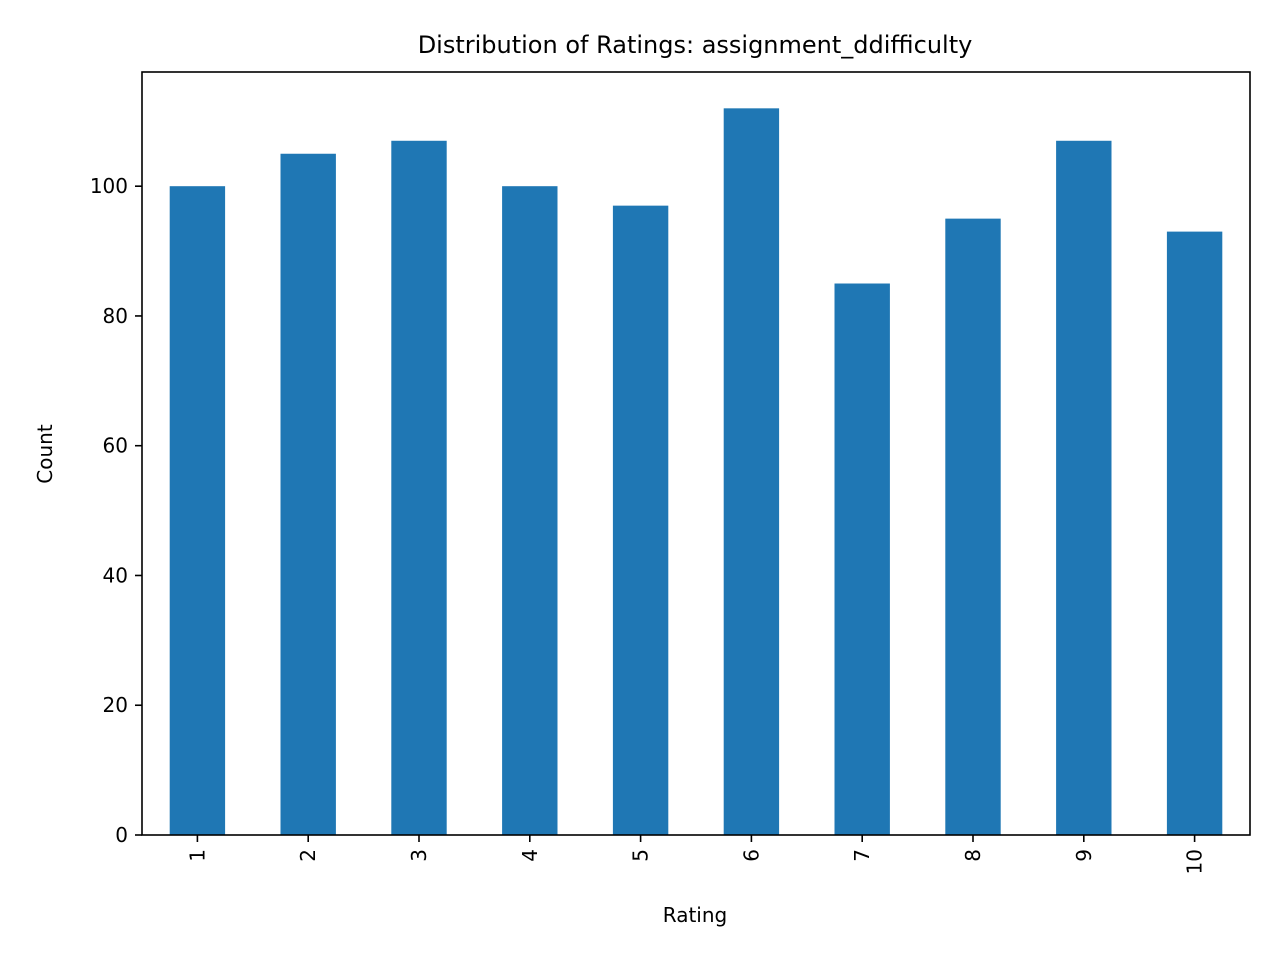 The width and height of the screenshot is (1280, 960). Describe the element at coordinates (751, 855) in the screenshot. I see `x-tick-label-6: 6` at that location.